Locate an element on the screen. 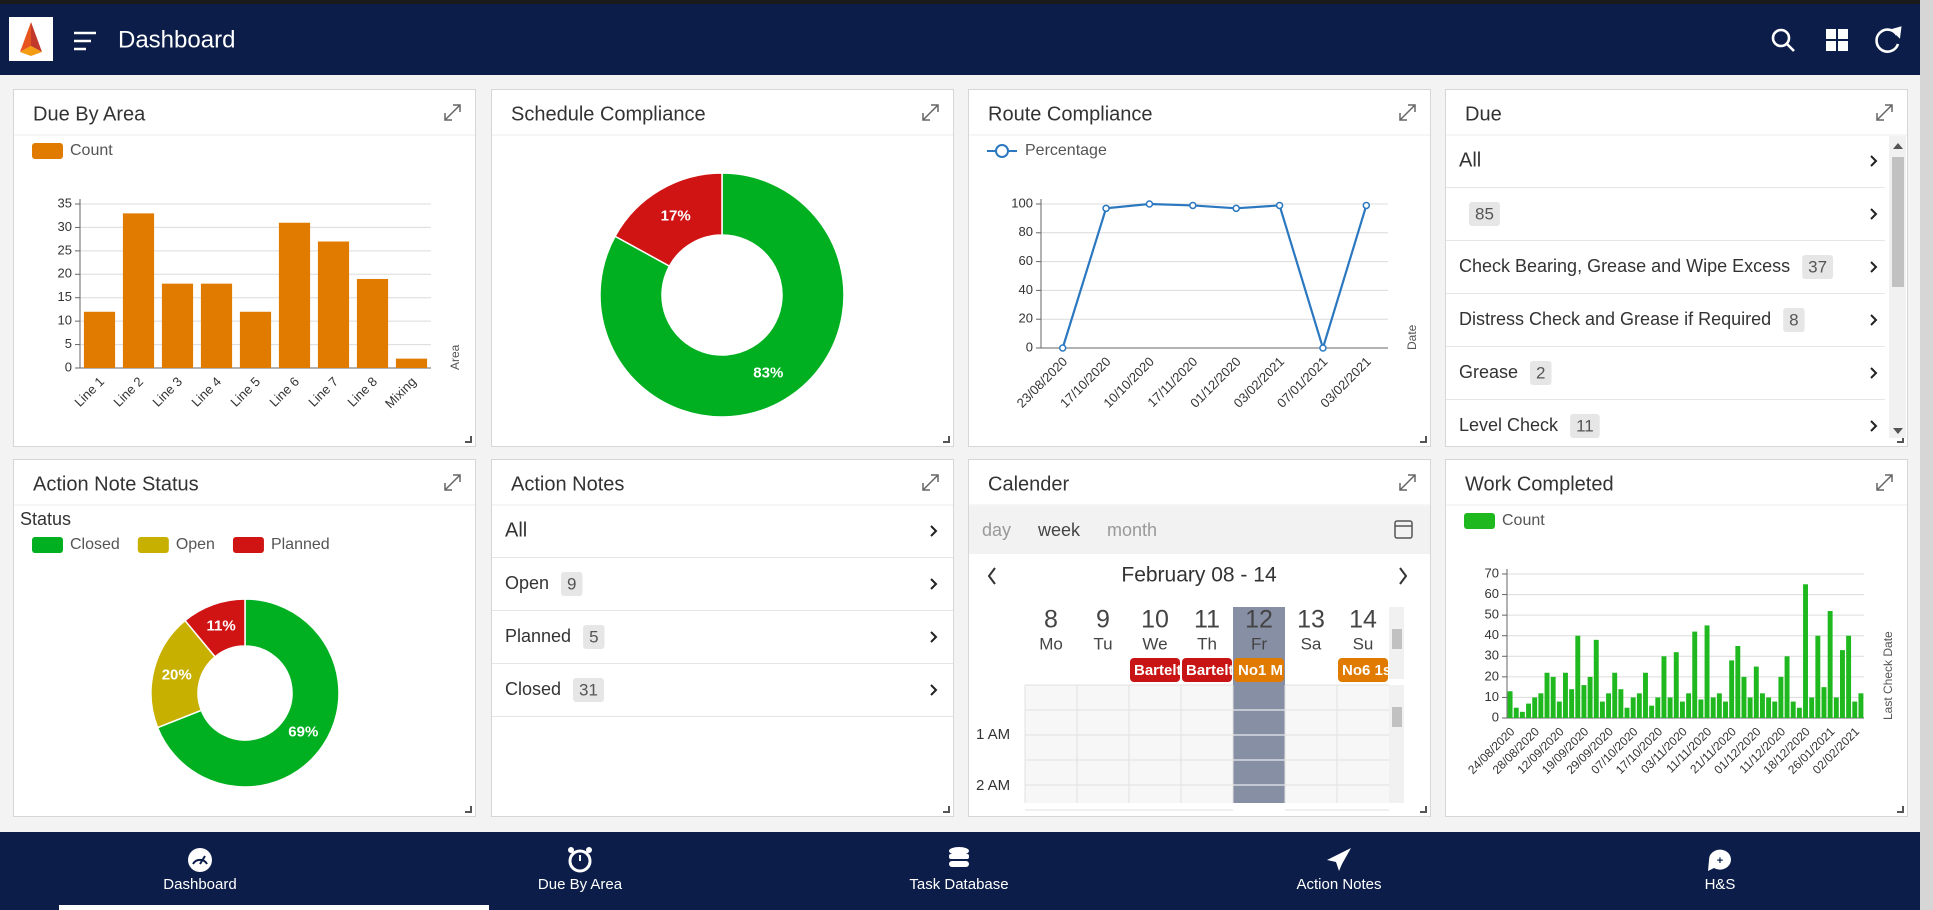  nav-item: Task Database is located at coordinates (959, 870).